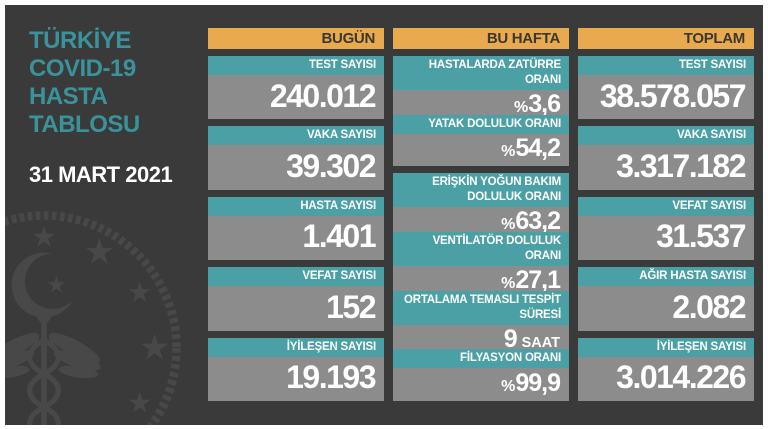 The height and width of the screenshot is (429, 768). I want to click on stat-label: VENTİLATÖR DOLULUK ORANI, so click(481, 249).